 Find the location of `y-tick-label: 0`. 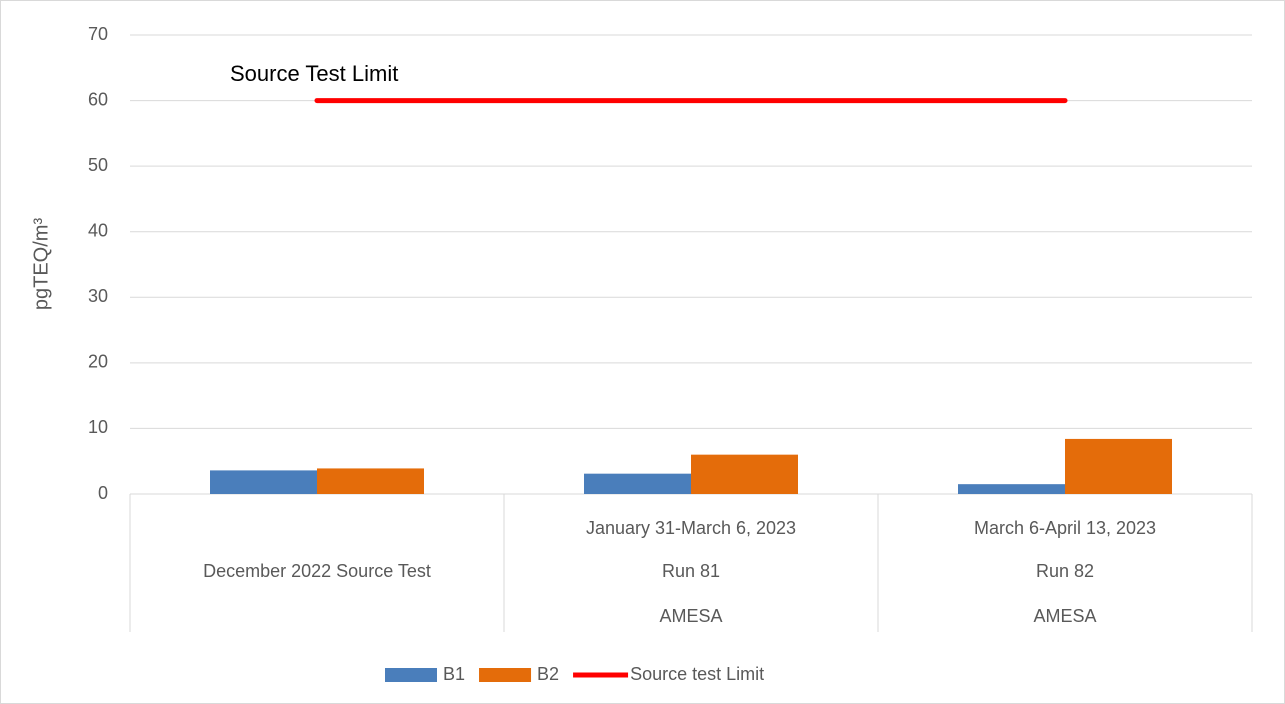

y-tick-label: 0 is located at coordinates (103, 493).